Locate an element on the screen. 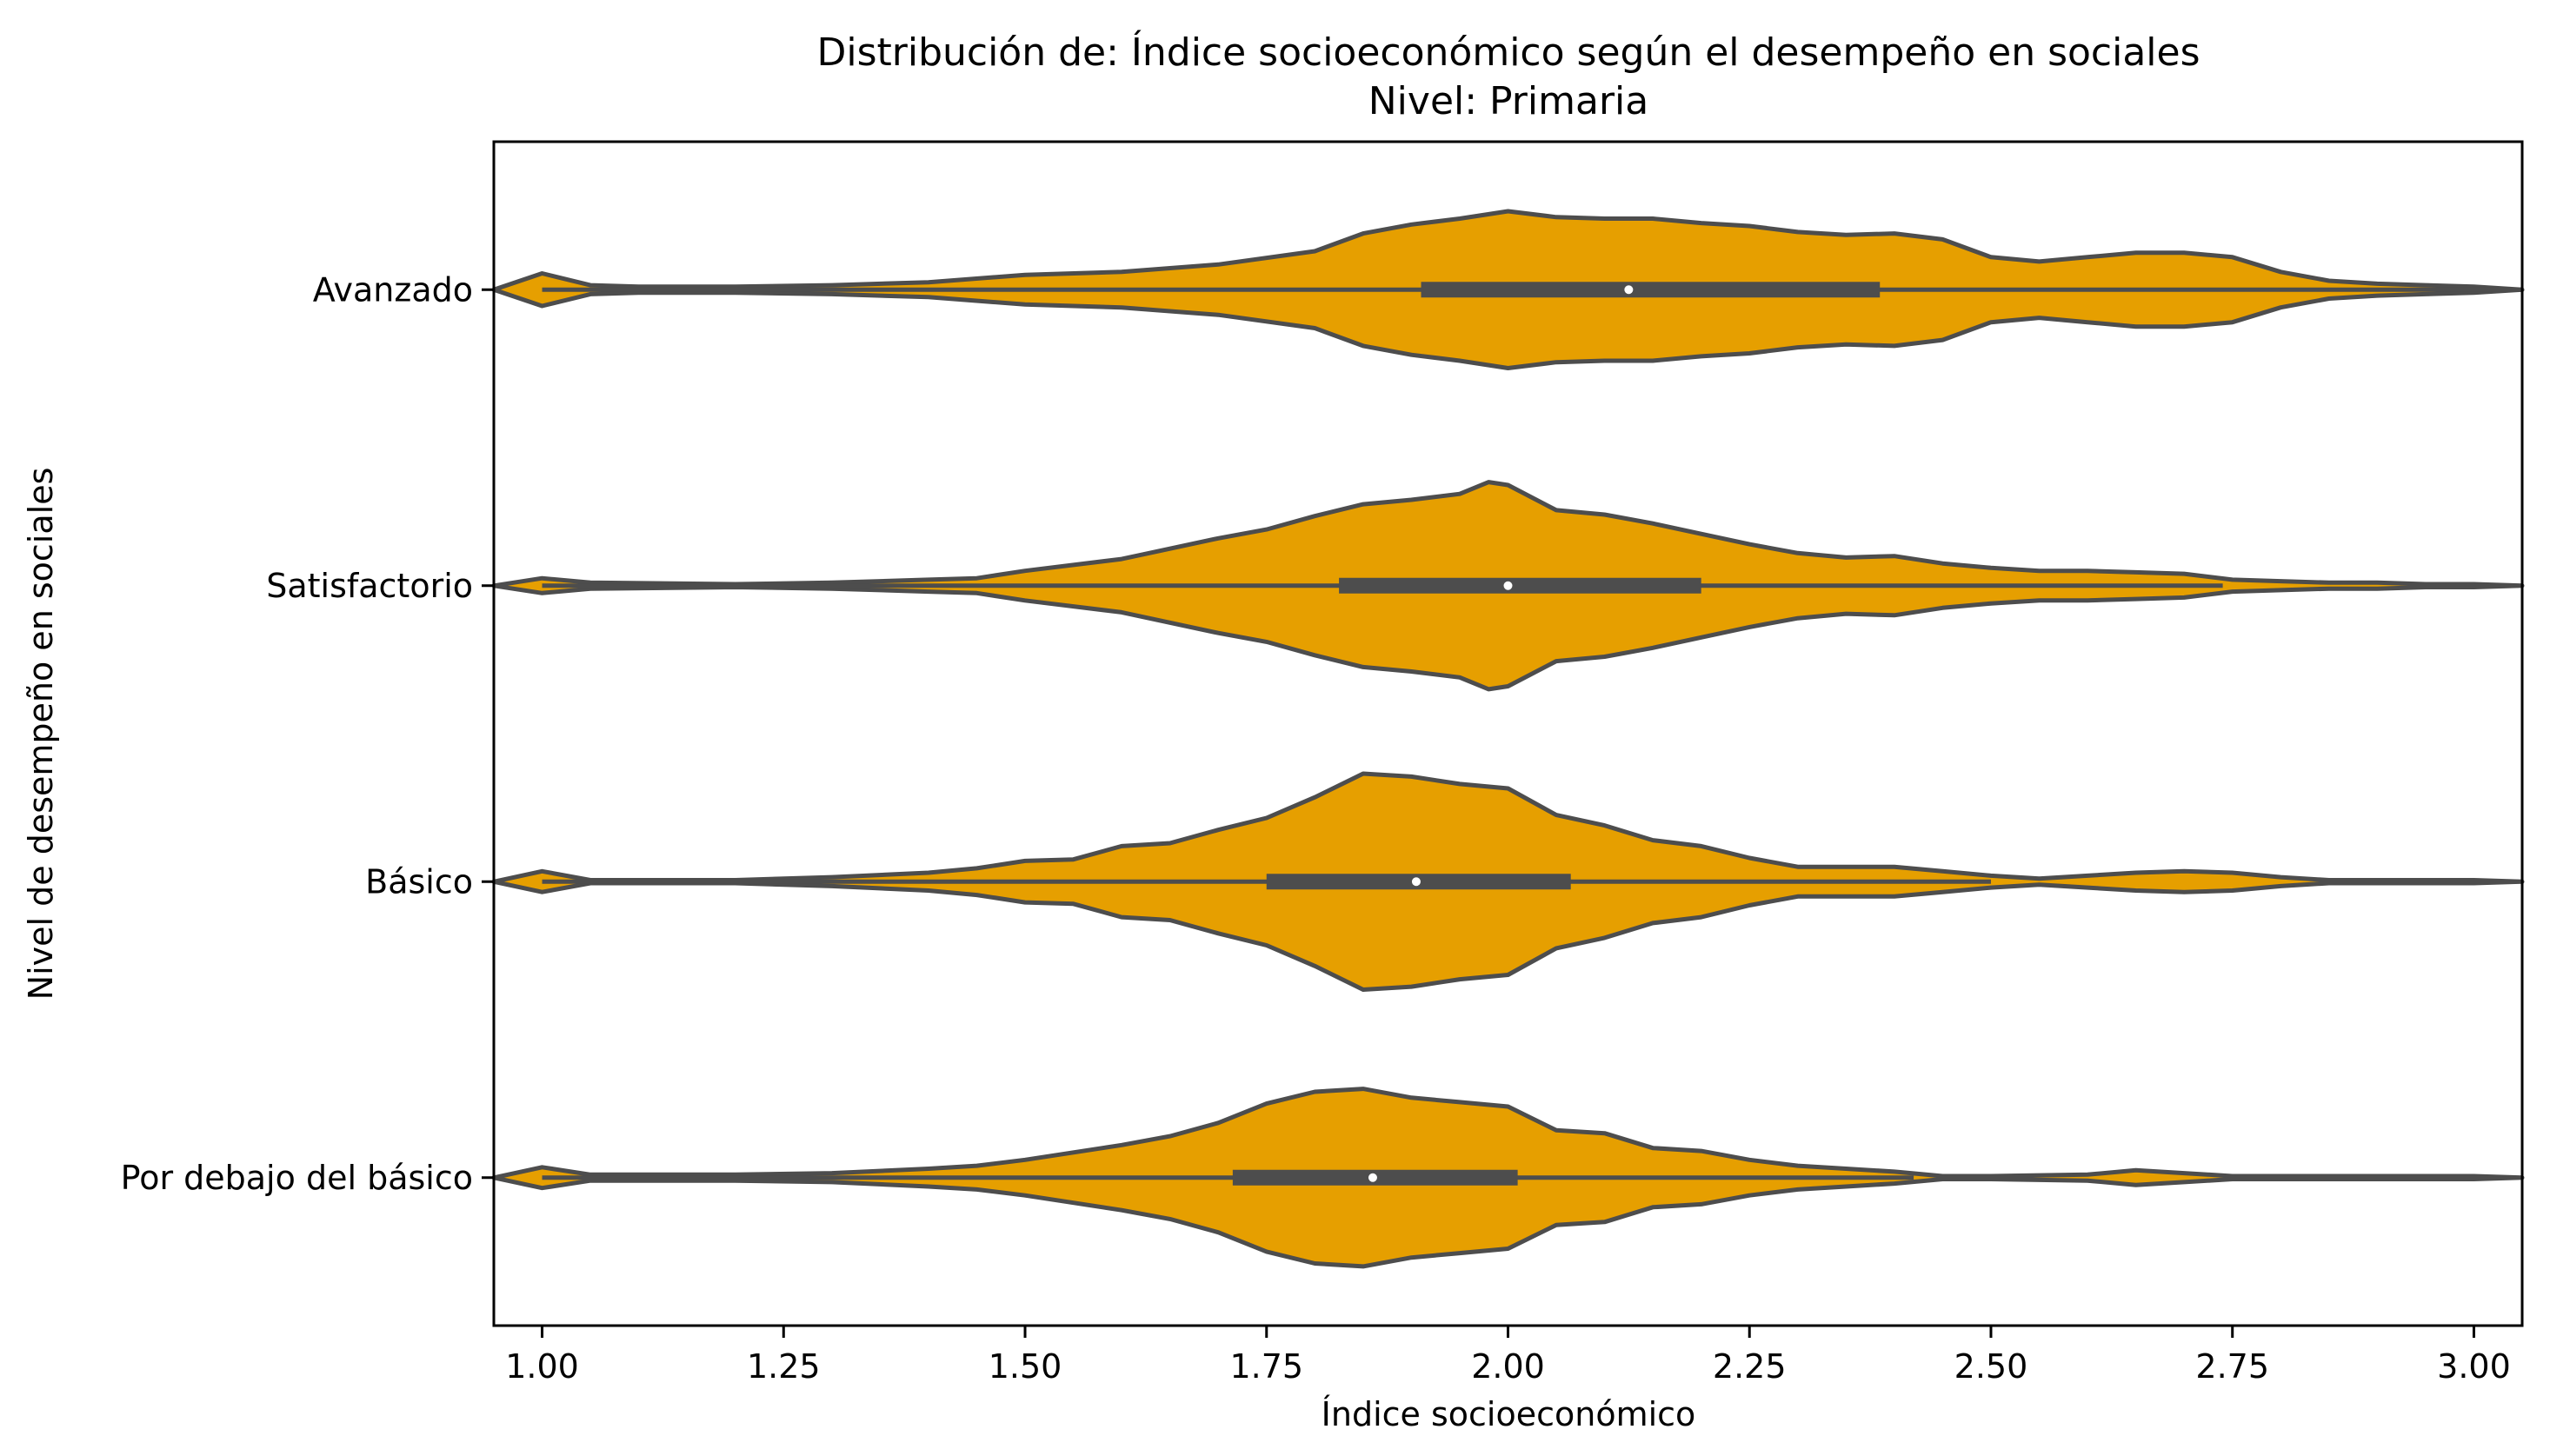 The width and height of the screenshot is (2550, 1456). x-axis-ticks: 1.00 1.25 1.50 1.75 2.00 2.25 2.50 2.75 3.00 is located at coordinates (1508, 1356).